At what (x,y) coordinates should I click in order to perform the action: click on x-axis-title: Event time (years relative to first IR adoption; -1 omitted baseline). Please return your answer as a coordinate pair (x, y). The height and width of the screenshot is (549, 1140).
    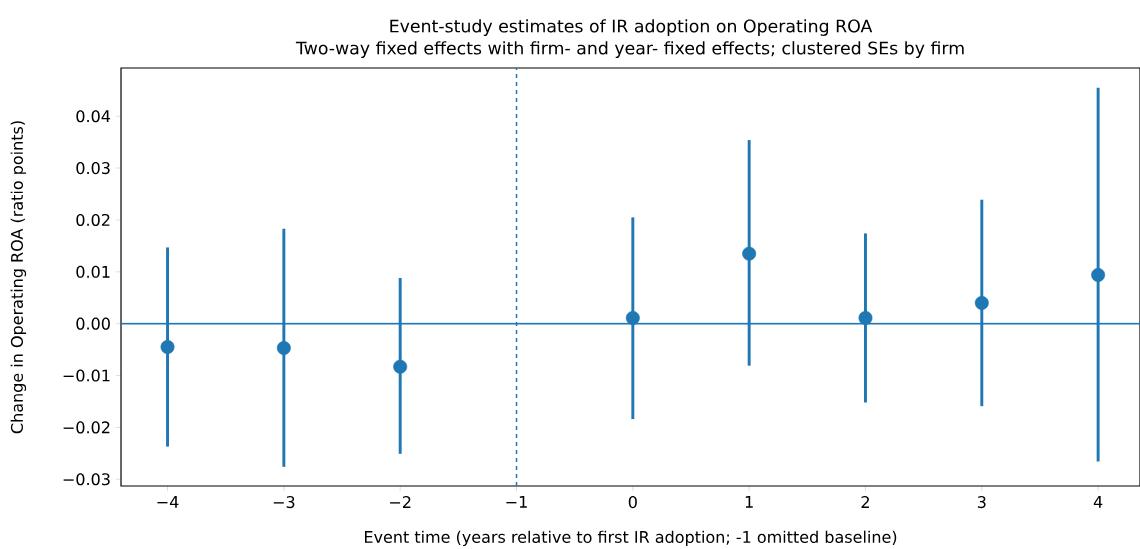
    Looking at the image, I should click on (631, 538).